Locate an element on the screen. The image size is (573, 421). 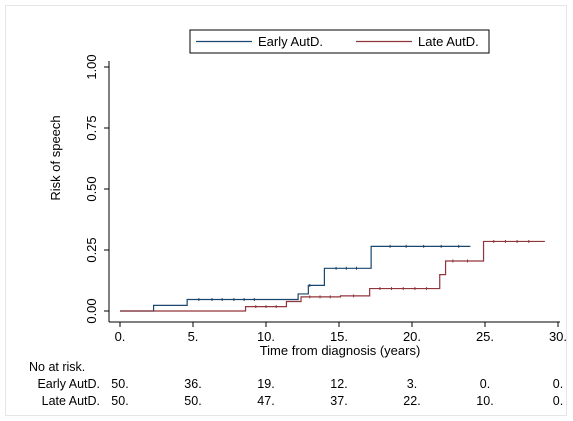
x-axis-title: Time from diagnosis (years) is located at coordinates (340, 350).